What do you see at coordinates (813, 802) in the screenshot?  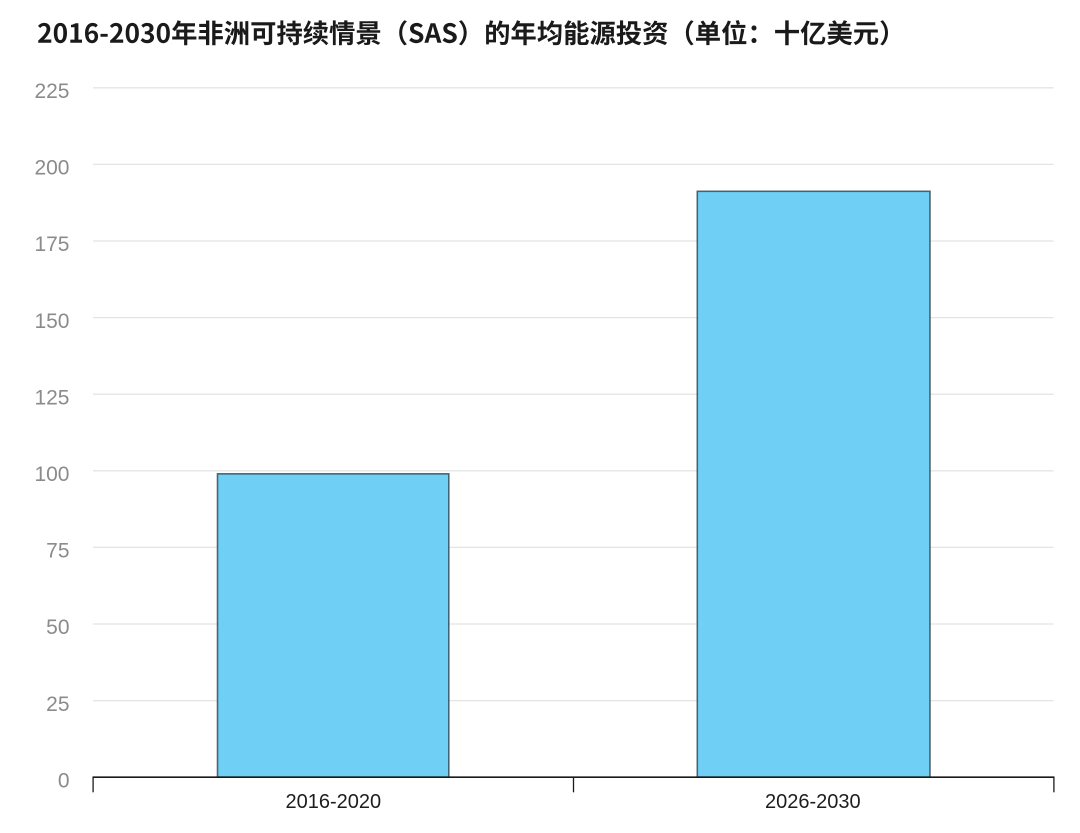 I see `svg-text: 2026-2030` at bounding box center [813, 802].